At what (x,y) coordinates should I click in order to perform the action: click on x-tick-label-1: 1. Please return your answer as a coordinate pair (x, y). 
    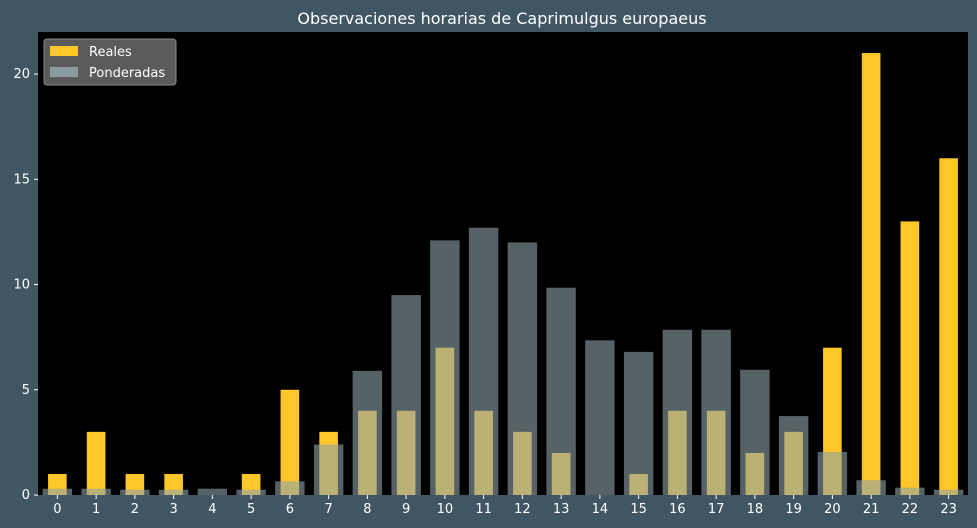
    Looking at the image, I should click on (96, 509).